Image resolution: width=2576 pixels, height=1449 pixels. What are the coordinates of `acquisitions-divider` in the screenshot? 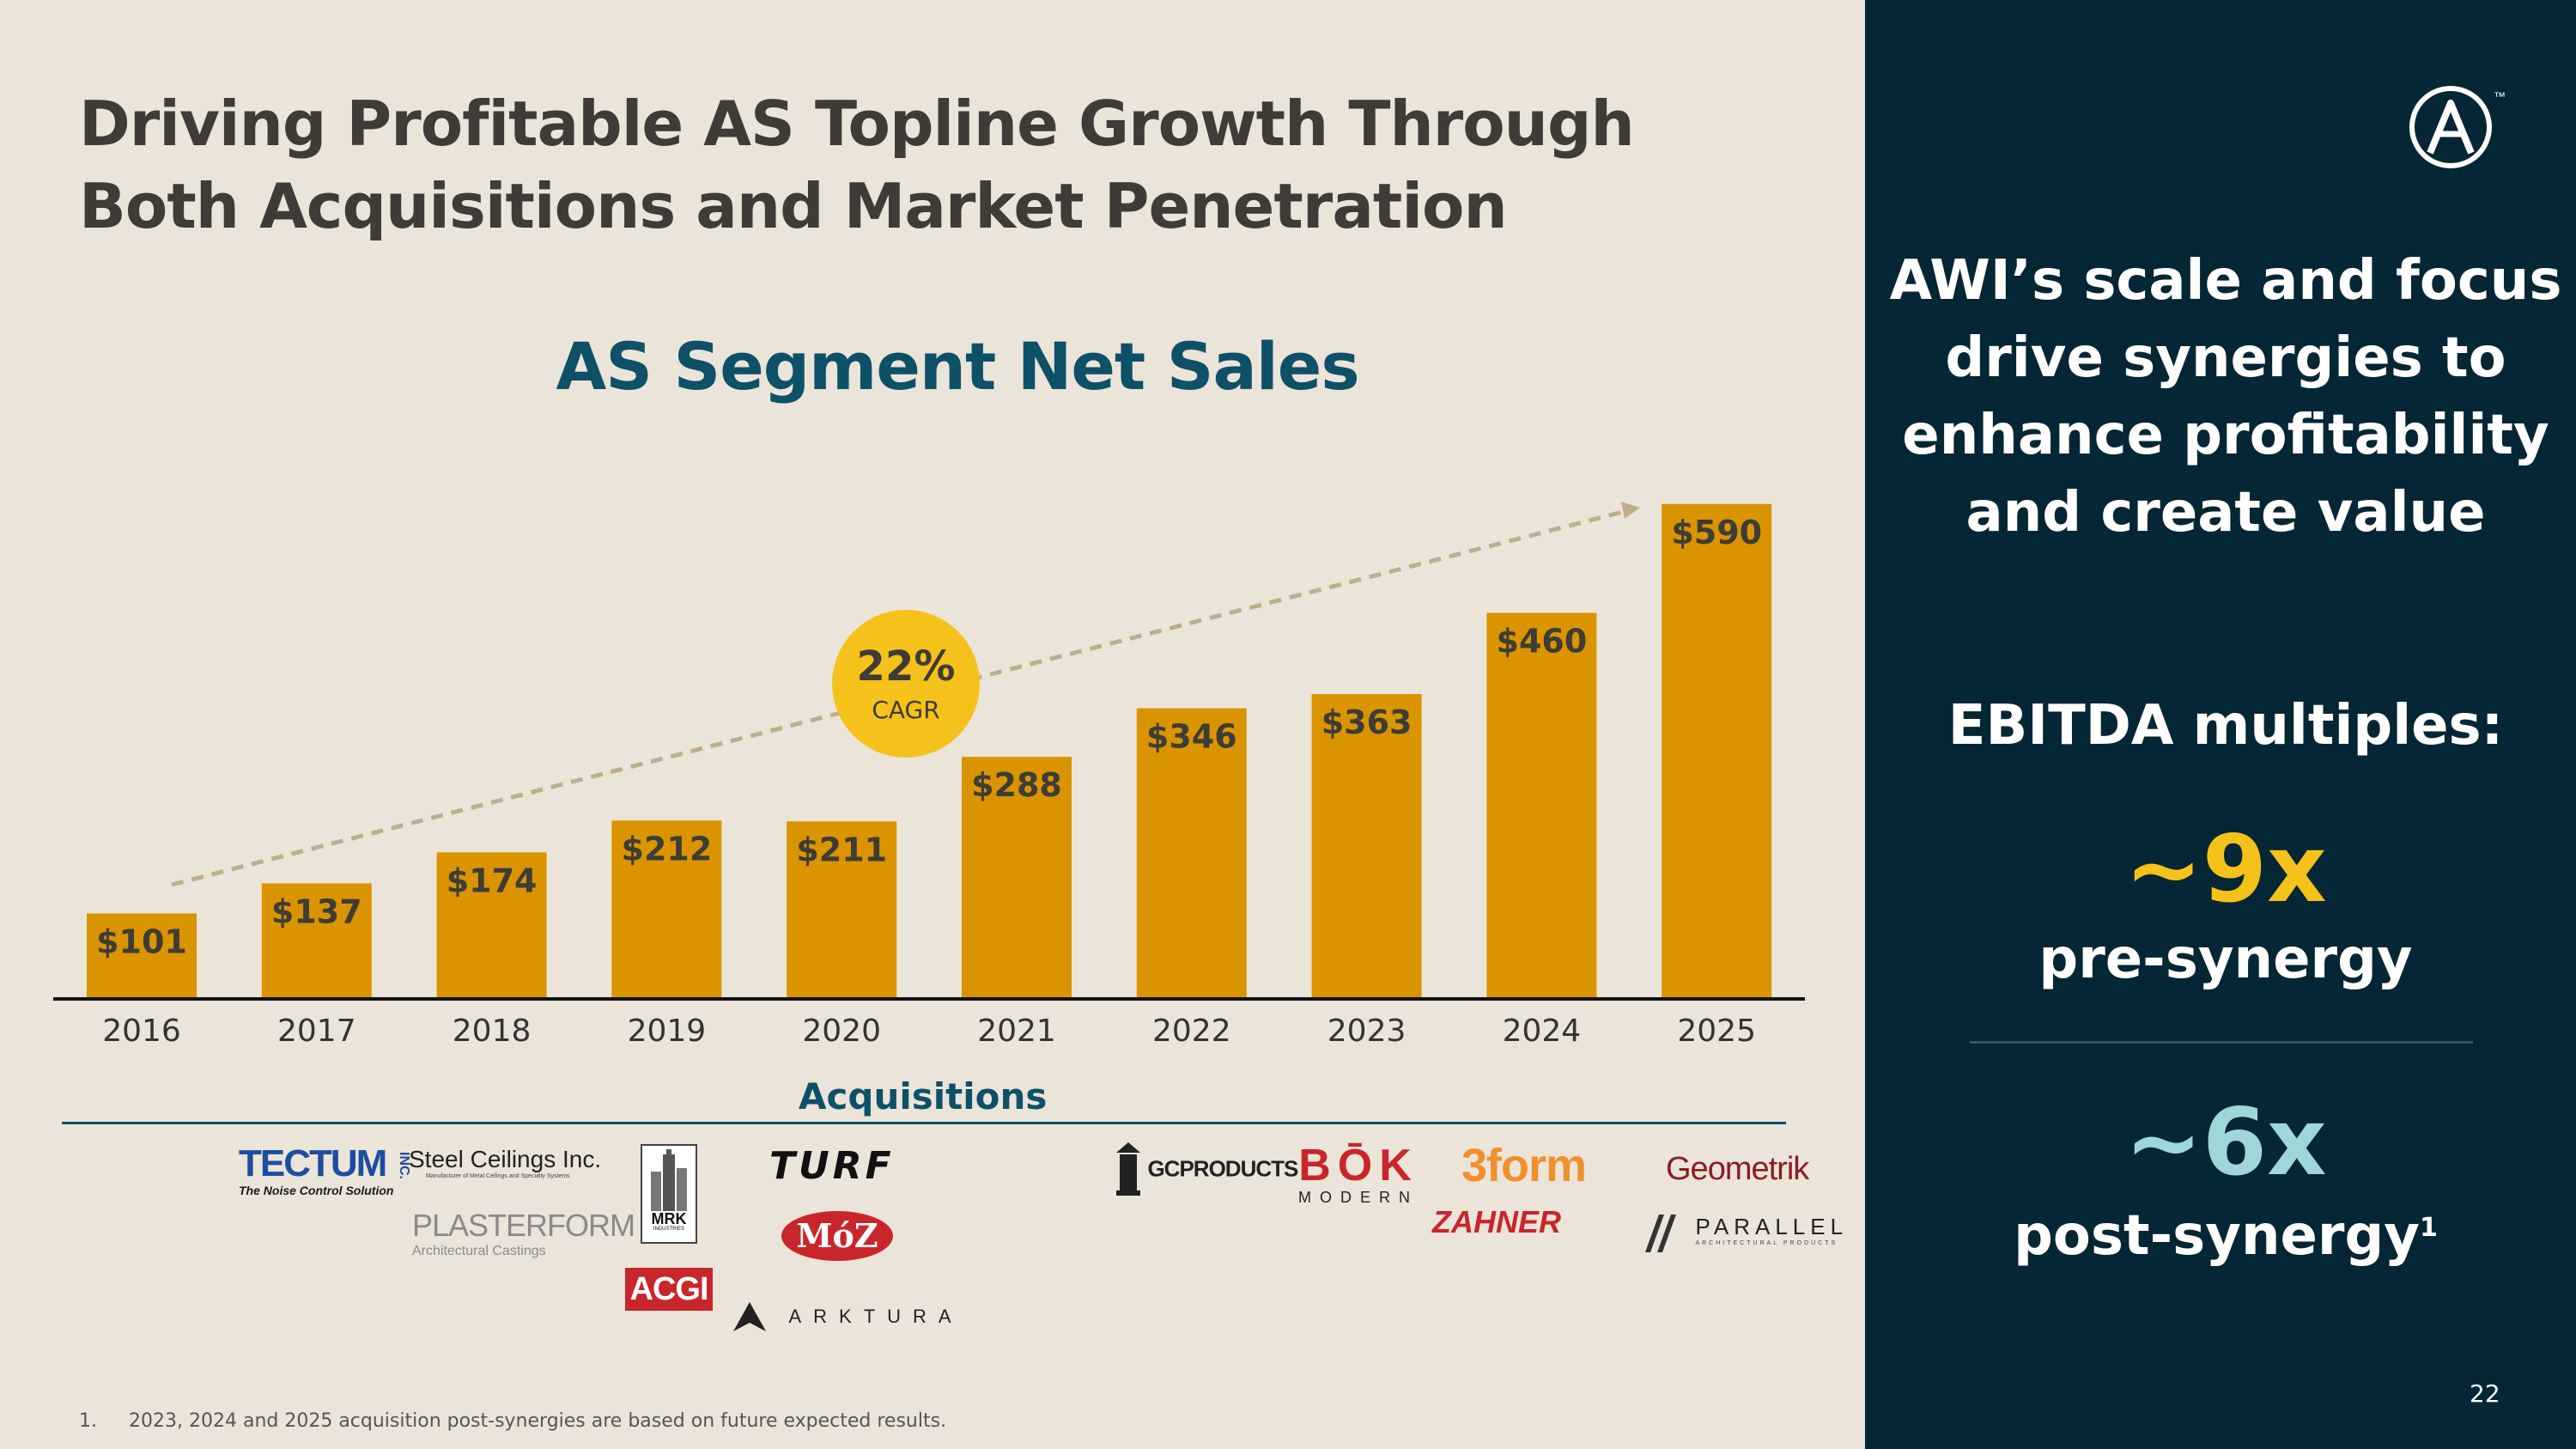 It's located at (924, 1123).